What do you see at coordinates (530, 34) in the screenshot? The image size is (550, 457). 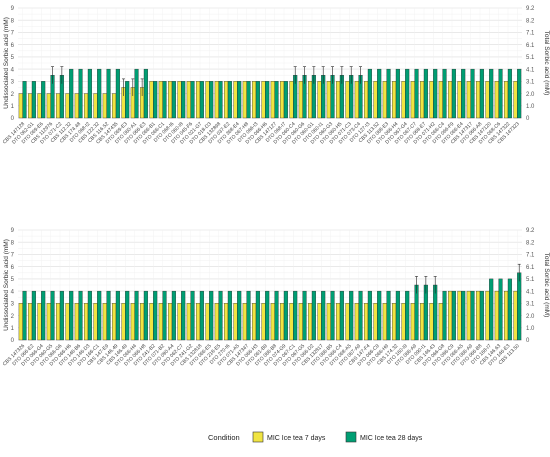 I see `y2-tick-label: 7.1` at bounding box center [530, 34].